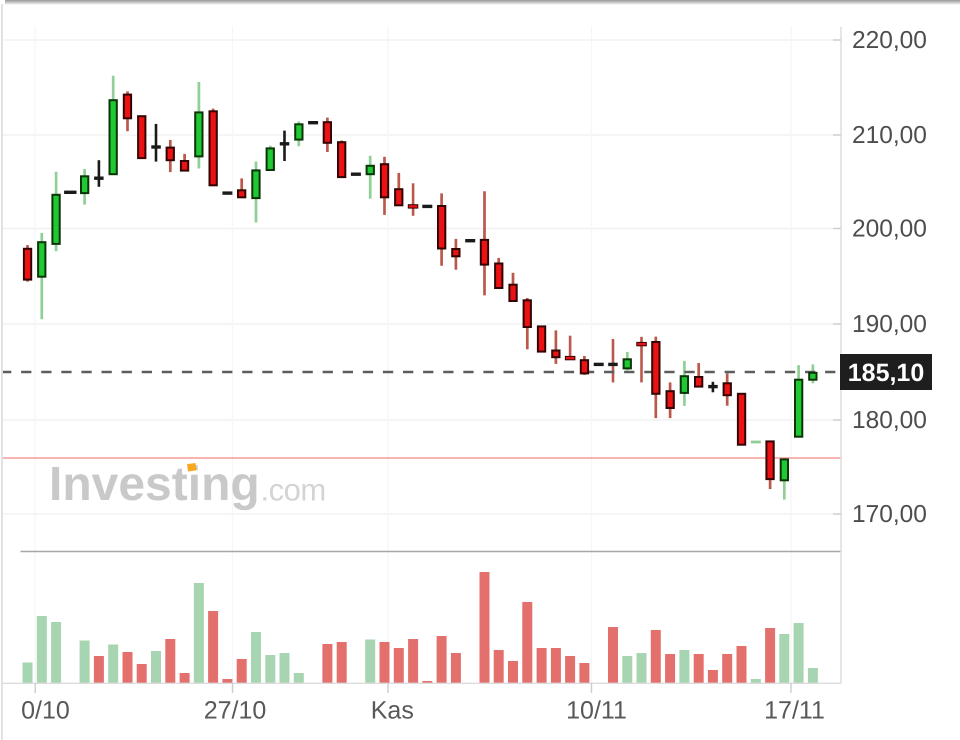 The height and width of the screenshot is (740, 960). Describe the element at coordinates (889, 40) in the screenshot. I see `svg-text: 220,00` at that location.